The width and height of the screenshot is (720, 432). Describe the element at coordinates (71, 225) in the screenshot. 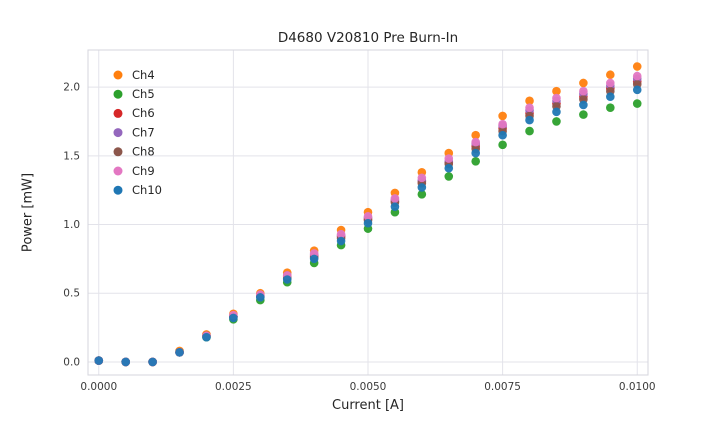

I see `y-tick-label: 1.0` at that location.